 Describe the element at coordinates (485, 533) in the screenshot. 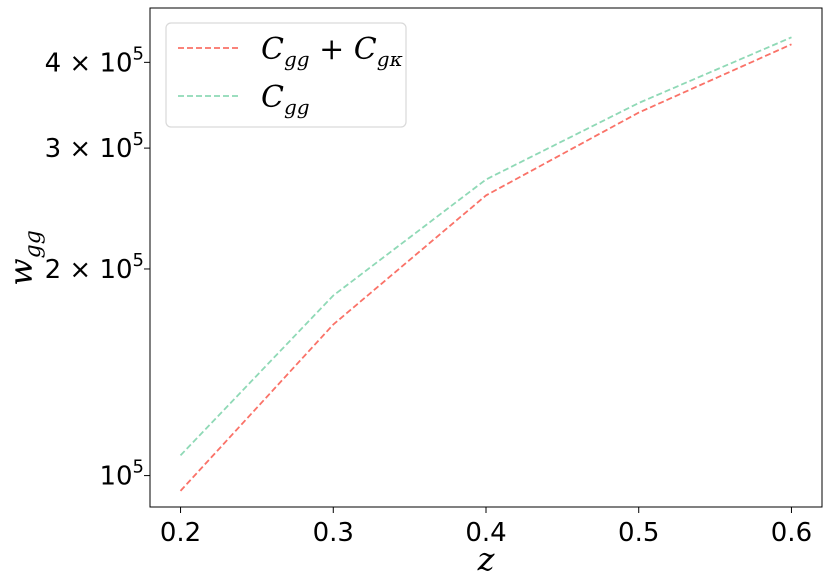

I see `x-tick-label: 0.4` at that location.